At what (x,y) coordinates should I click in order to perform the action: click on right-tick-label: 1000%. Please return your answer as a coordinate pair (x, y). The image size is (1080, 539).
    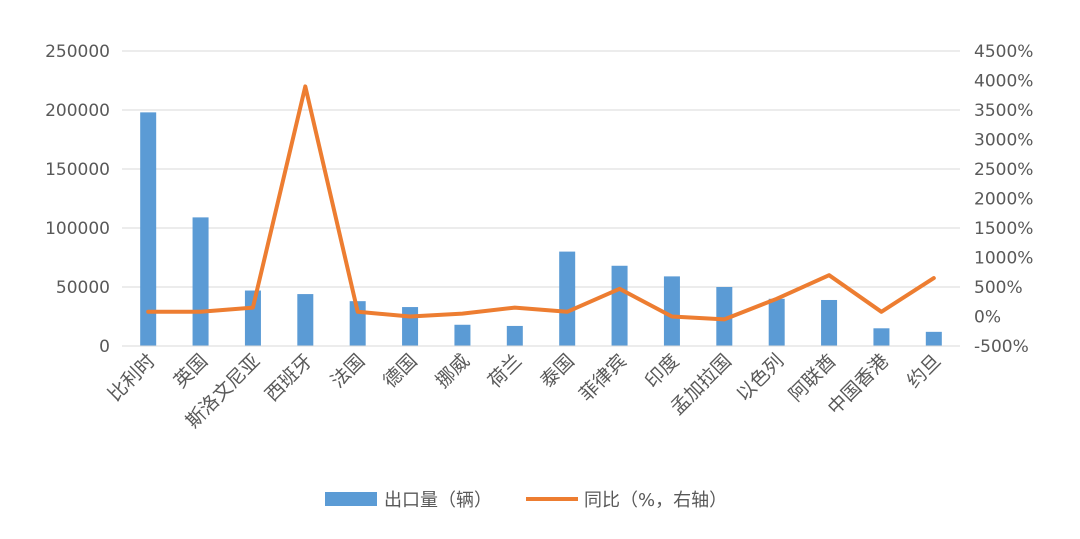
    Looking at the image, I should click on (1003, 259).